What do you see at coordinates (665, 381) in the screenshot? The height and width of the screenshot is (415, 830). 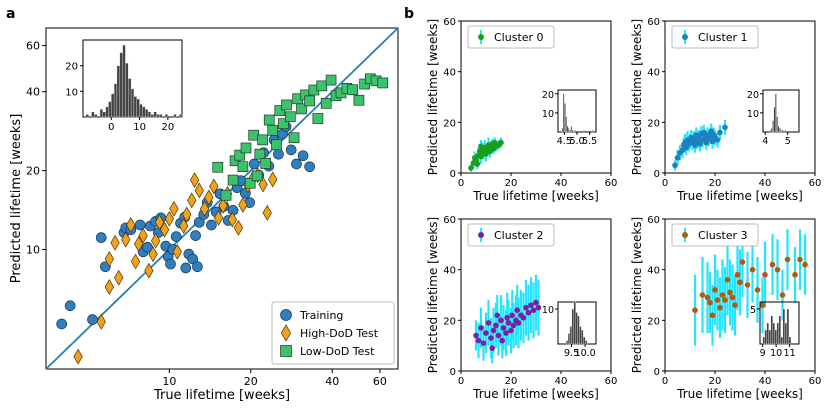 I see `x-tick-label: 0` at bounding box center [665, 381].